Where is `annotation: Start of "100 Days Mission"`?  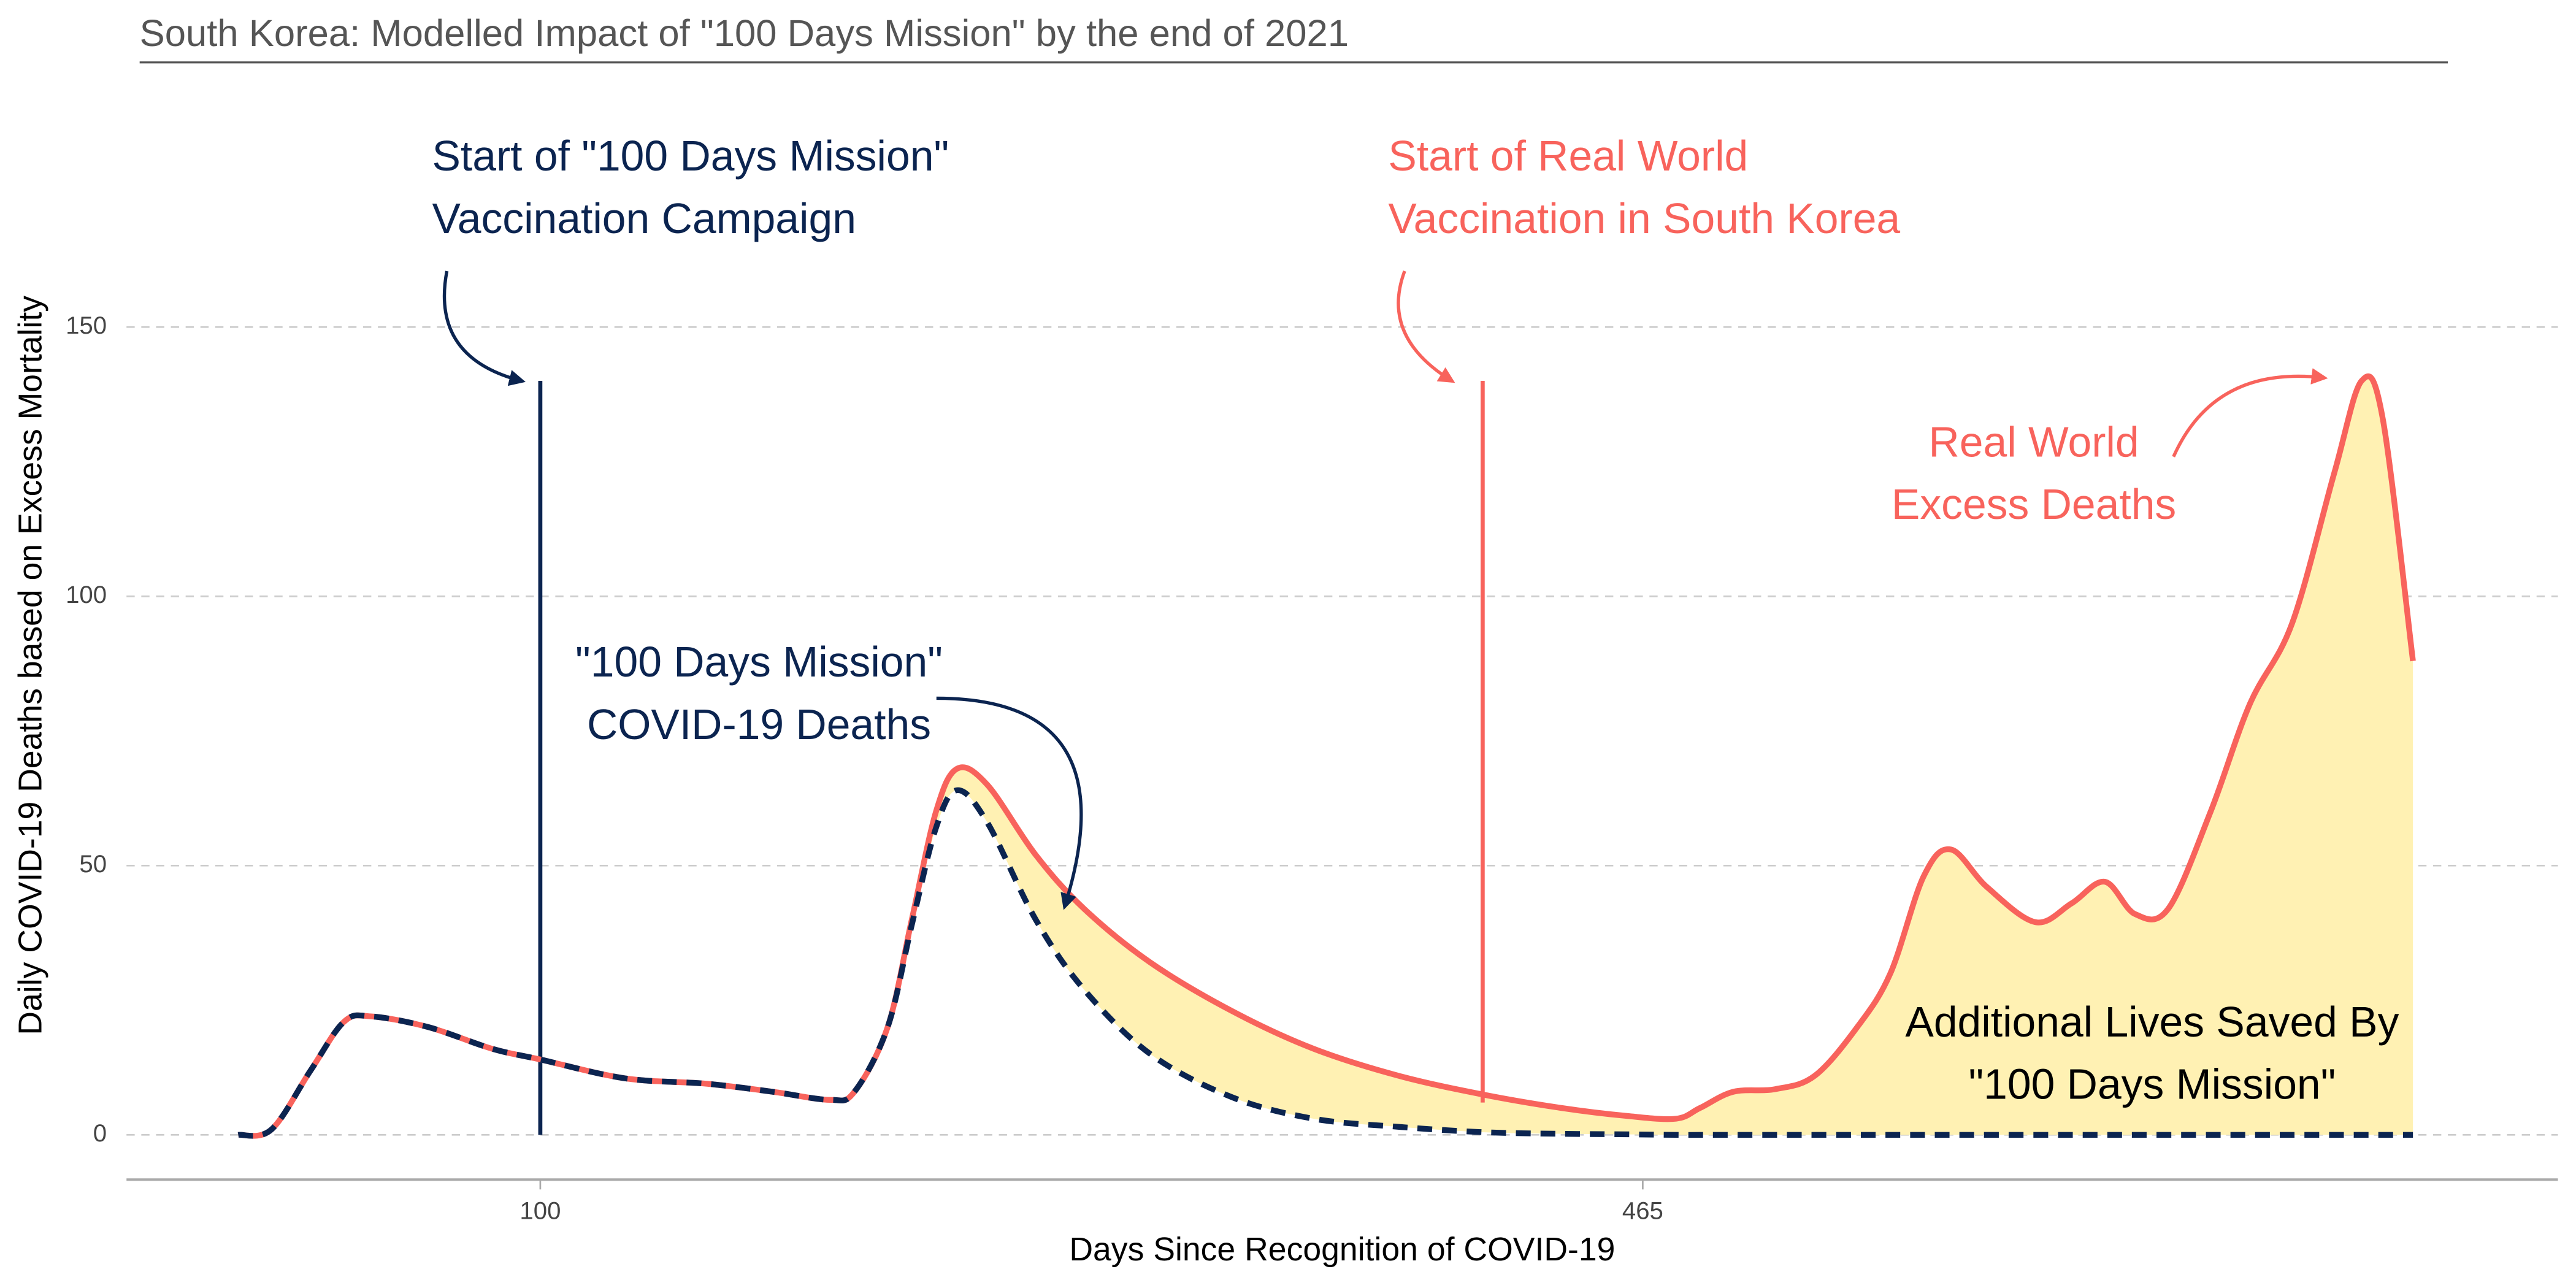 annotation: Start of "100 Days Mission" is located at coordinates (690, 156).